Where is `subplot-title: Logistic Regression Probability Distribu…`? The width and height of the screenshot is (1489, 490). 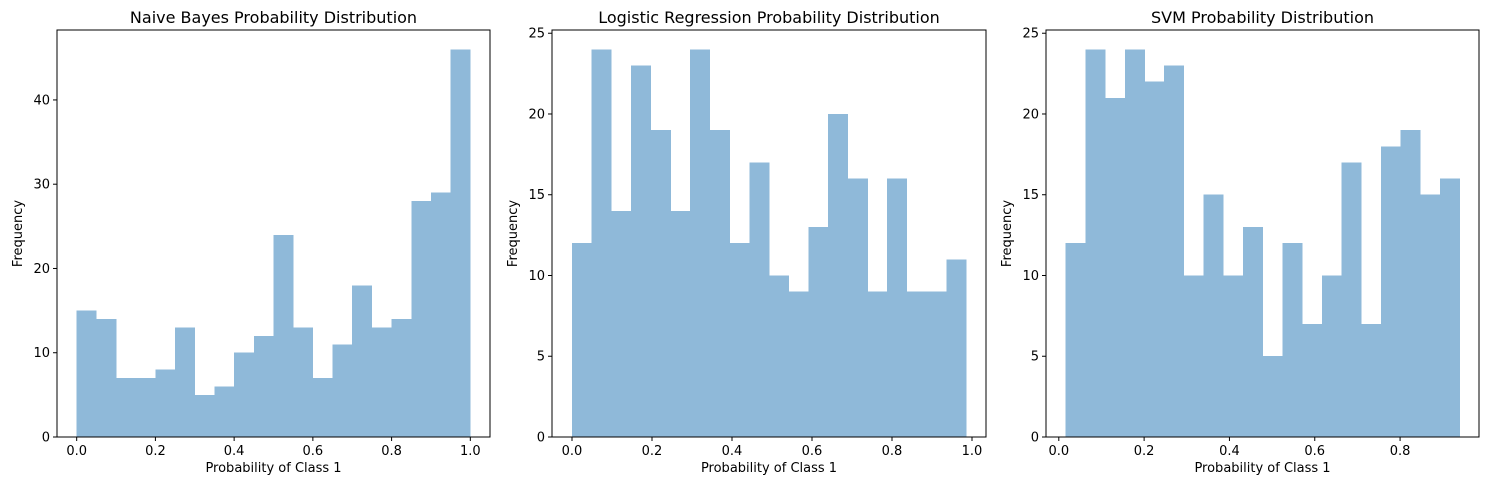
subplot-title: Logistic Regression Probability Distribu… is located at coordinates (769, 17).